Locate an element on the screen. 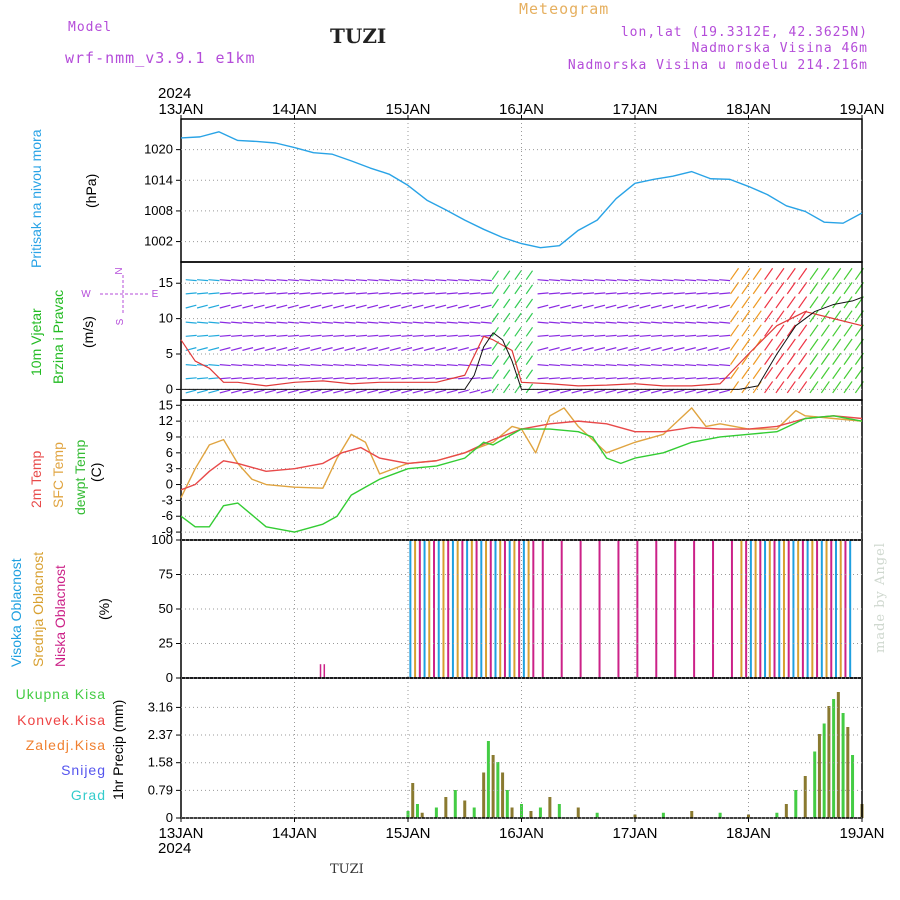 This screenshot has width=900, height=900. compass-w: W is located at coordinates (86, 294).